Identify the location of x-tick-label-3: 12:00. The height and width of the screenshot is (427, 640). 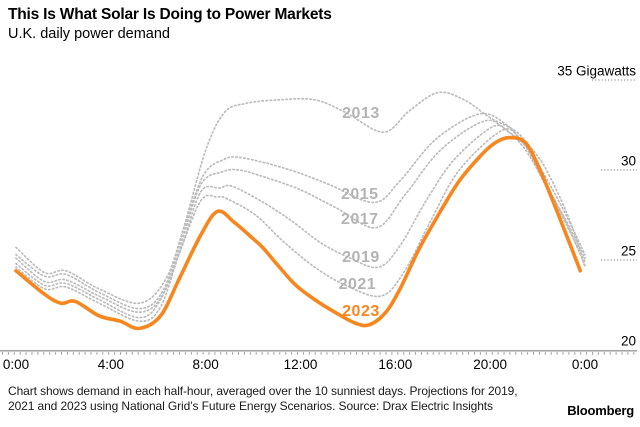
(301, 364).